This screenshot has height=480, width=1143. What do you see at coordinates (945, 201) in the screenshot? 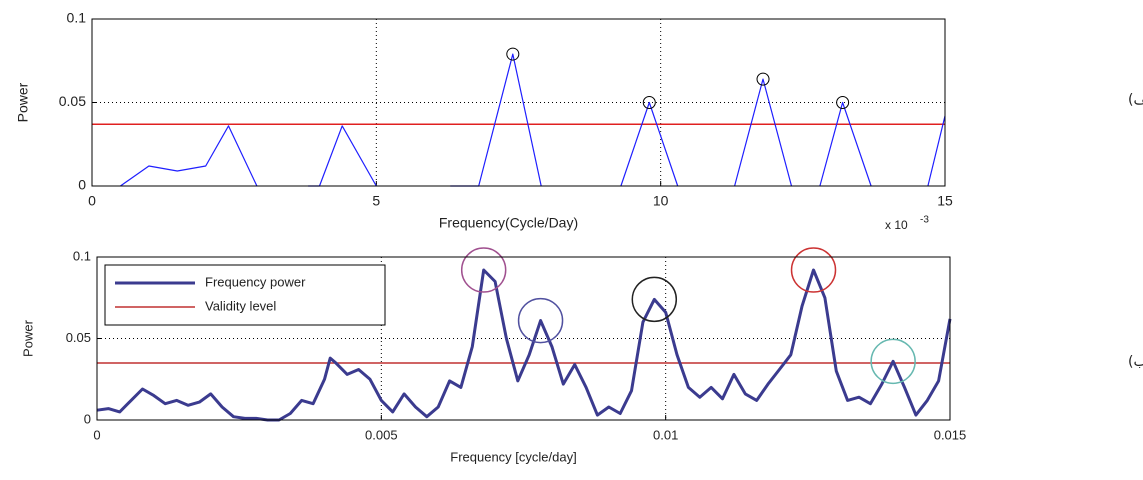
I see `x-tick-label: 15` at bounding box center [945, 201].